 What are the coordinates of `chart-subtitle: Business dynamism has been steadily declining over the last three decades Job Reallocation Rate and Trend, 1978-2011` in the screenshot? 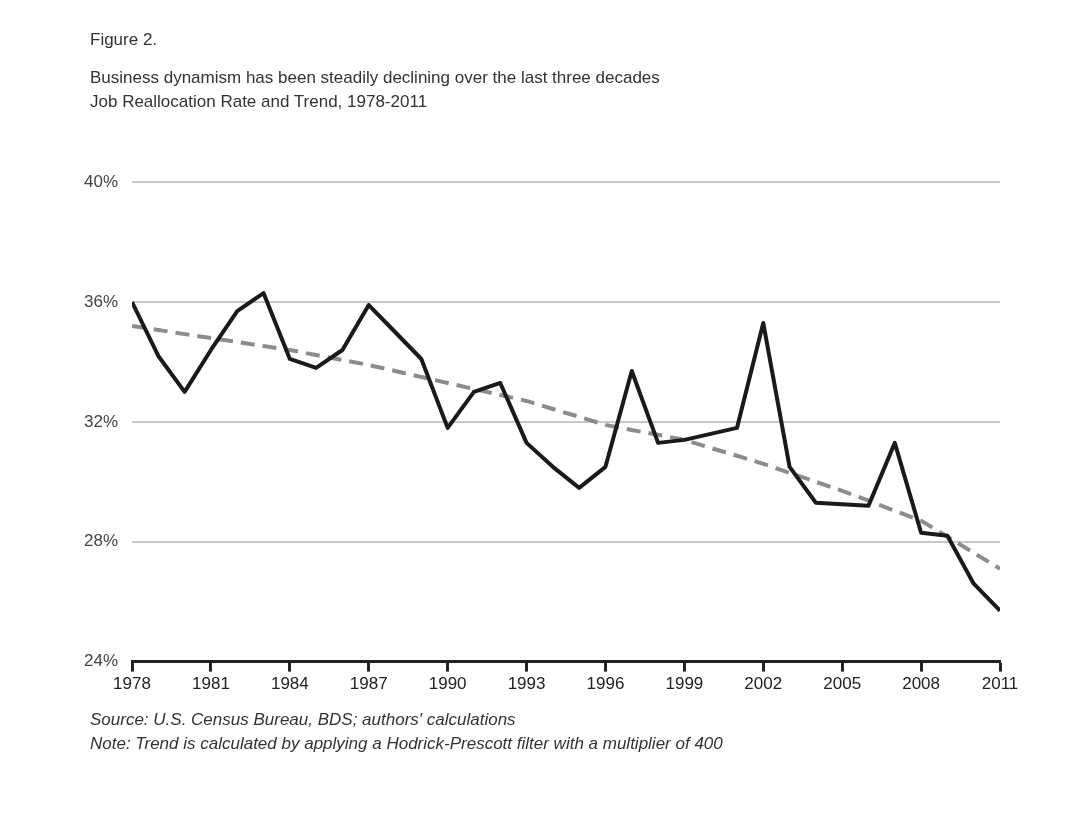 It's located at (375, 90).